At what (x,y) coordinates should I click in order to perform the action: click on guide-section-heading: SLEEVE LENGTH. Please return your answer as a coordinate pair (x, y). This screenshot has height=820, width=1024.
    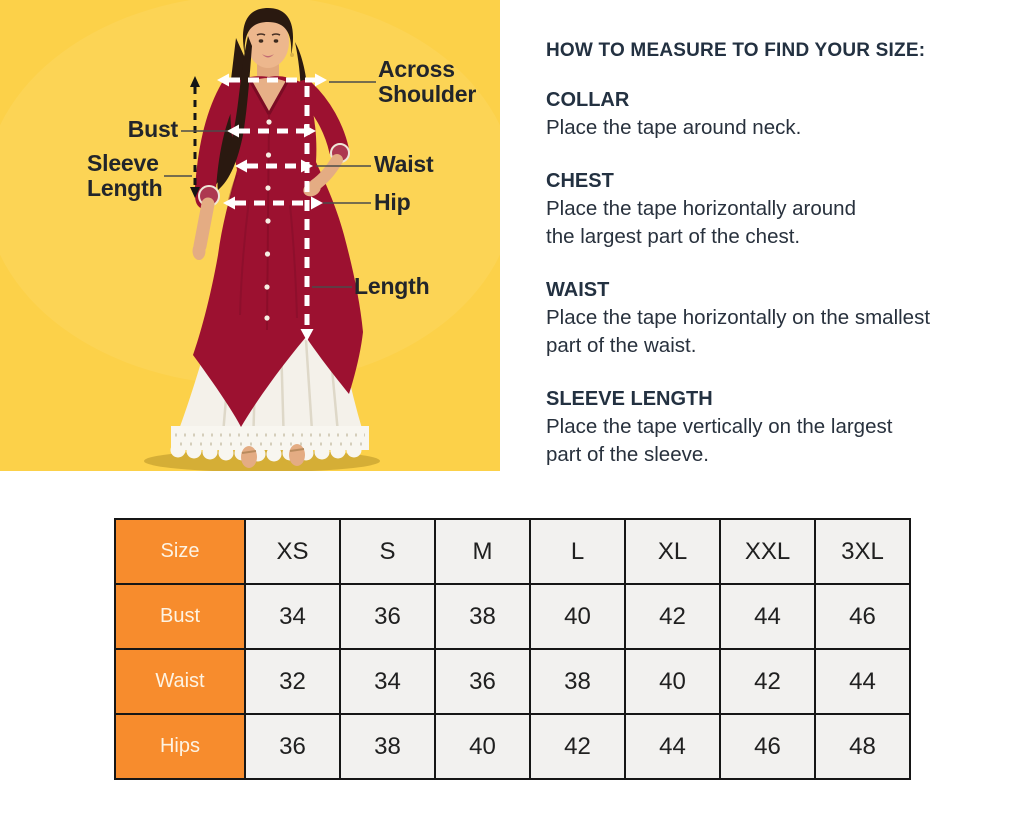
    Looking at the image, I should click on (629, 398).